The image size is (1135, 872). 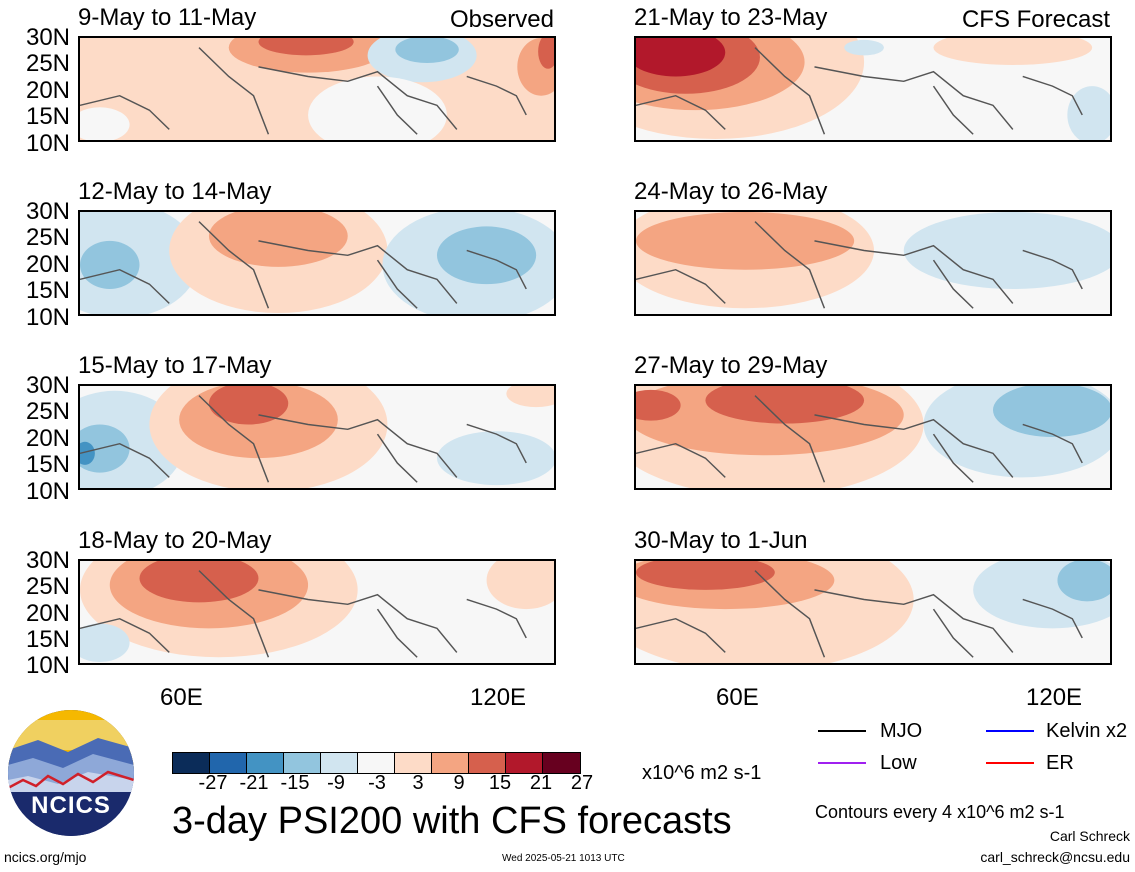 What do you see at coordinates (541, 783) in the screenshot?
I see `colorbar-tick-label: 21` at bounding box center [541, 783].